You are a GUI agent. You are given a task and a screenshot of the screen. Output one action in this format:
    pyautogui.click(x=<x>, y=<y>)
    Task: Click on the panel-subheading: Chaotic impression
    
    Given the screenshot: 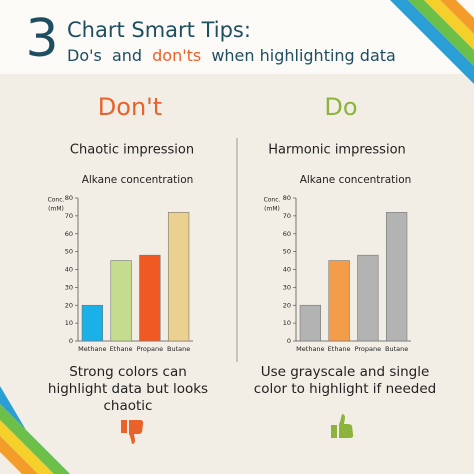 What is the action you would take?
    pyautogui.click(x=132, y=150)
    